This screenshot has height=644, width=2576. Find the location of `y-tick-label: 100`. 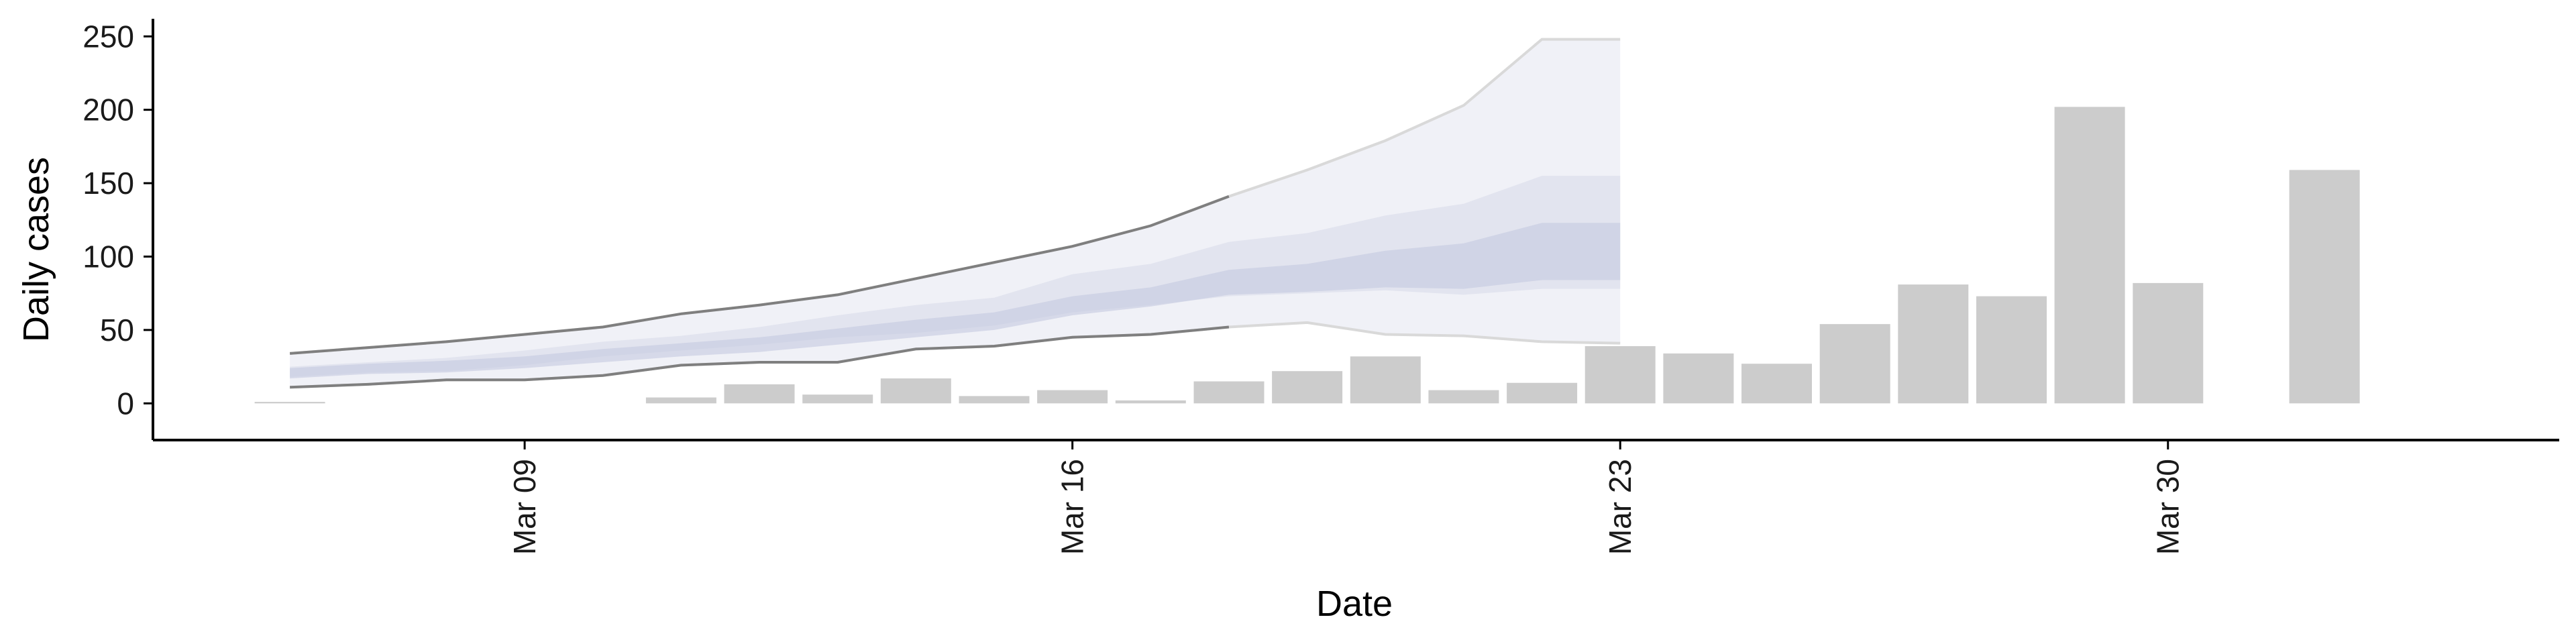

y-tick-label: 100 is located at coordinates (108, 256).